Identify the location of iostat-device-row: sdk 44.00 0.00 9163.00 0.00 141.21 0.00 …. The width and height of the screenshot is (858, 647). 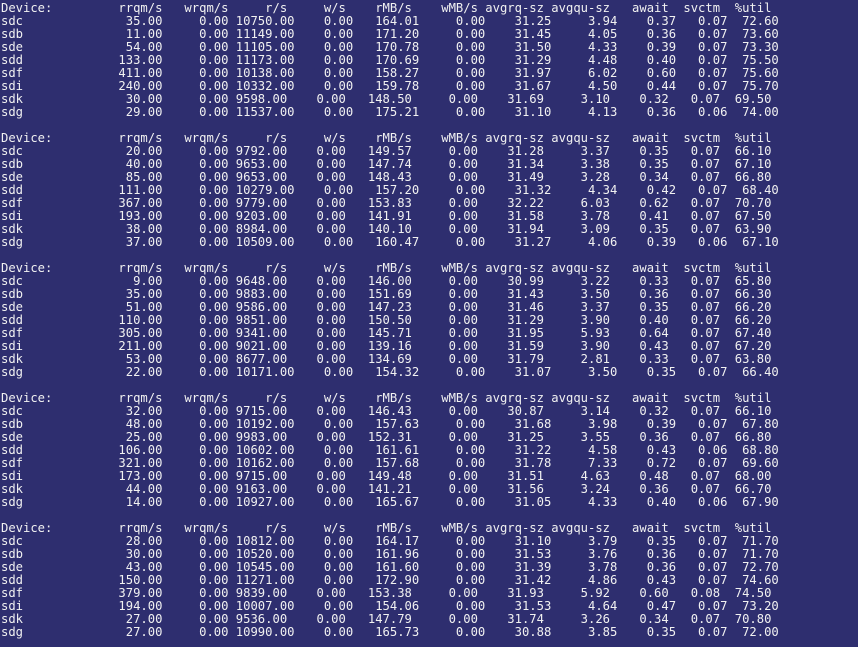
(386, 489).